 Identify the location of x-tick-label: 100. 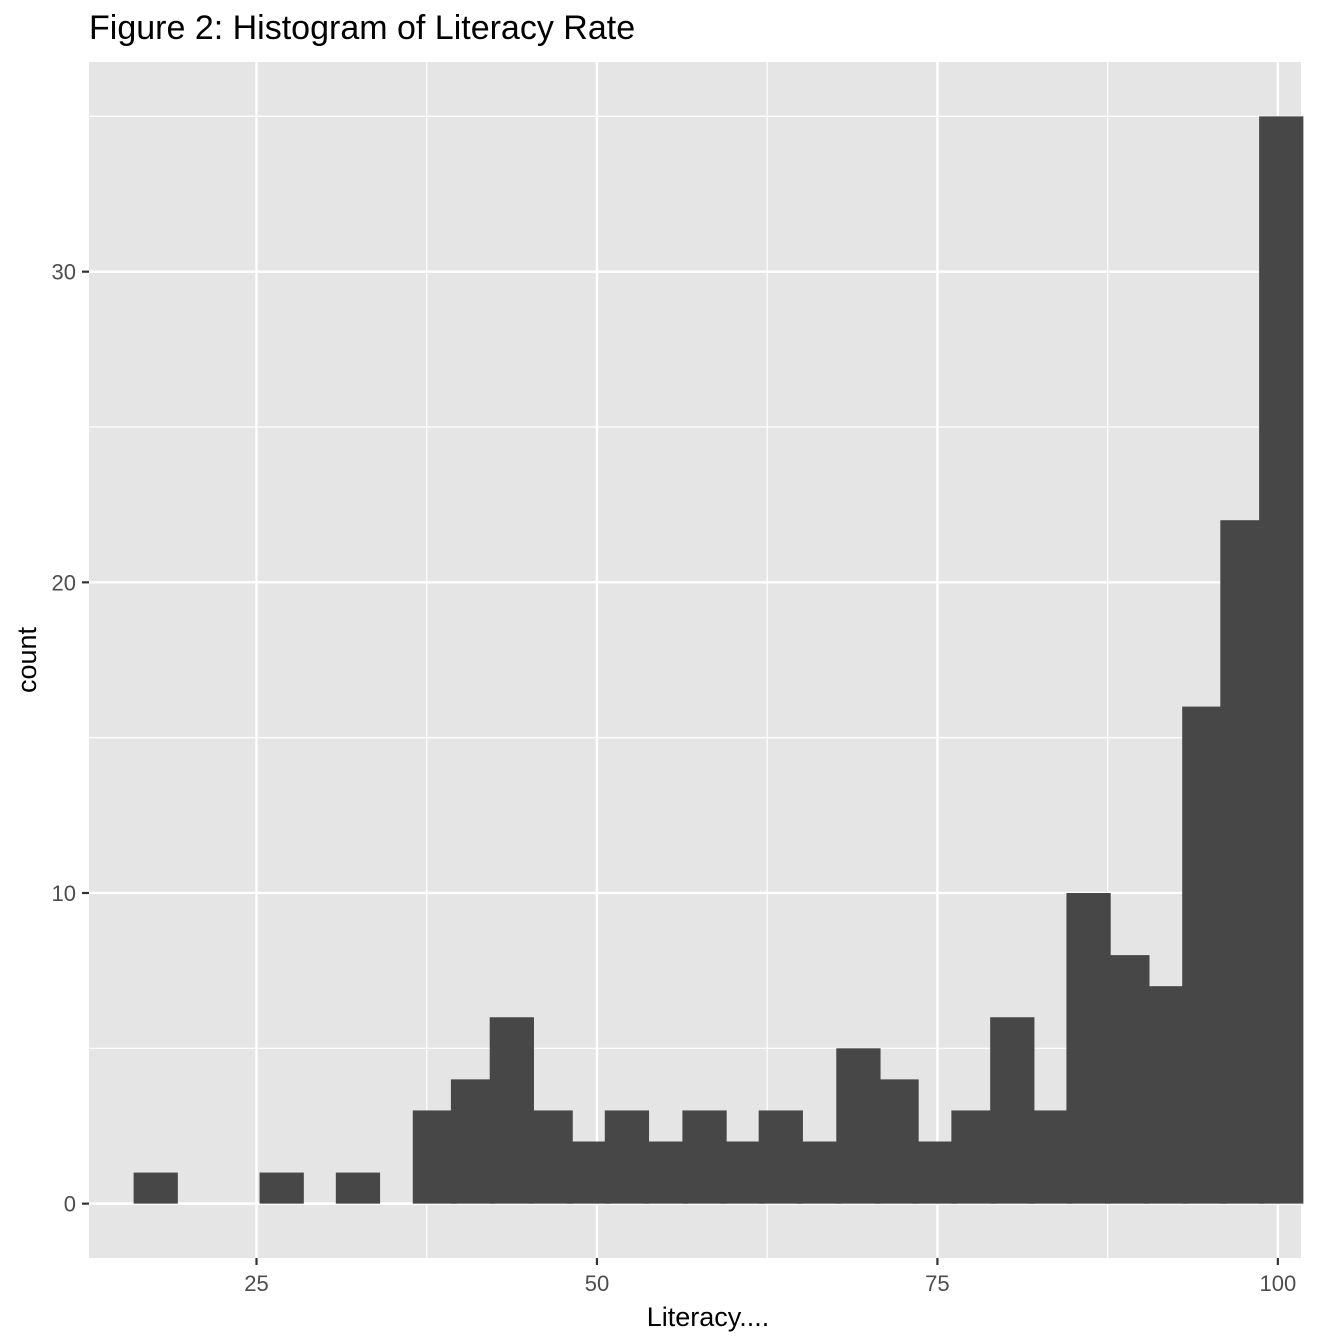
(1277, 1283).